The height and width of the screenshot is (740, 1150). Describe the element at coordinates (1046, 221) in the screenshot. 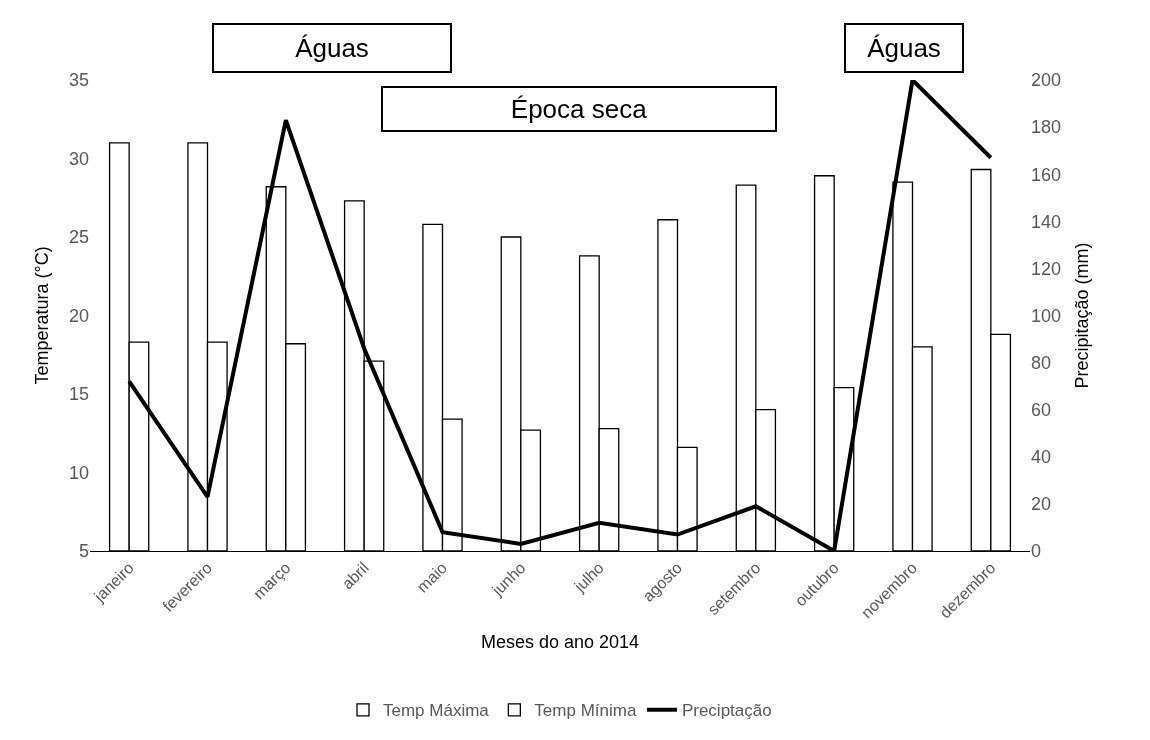

I see `y2-tick-label: 140` at that location.